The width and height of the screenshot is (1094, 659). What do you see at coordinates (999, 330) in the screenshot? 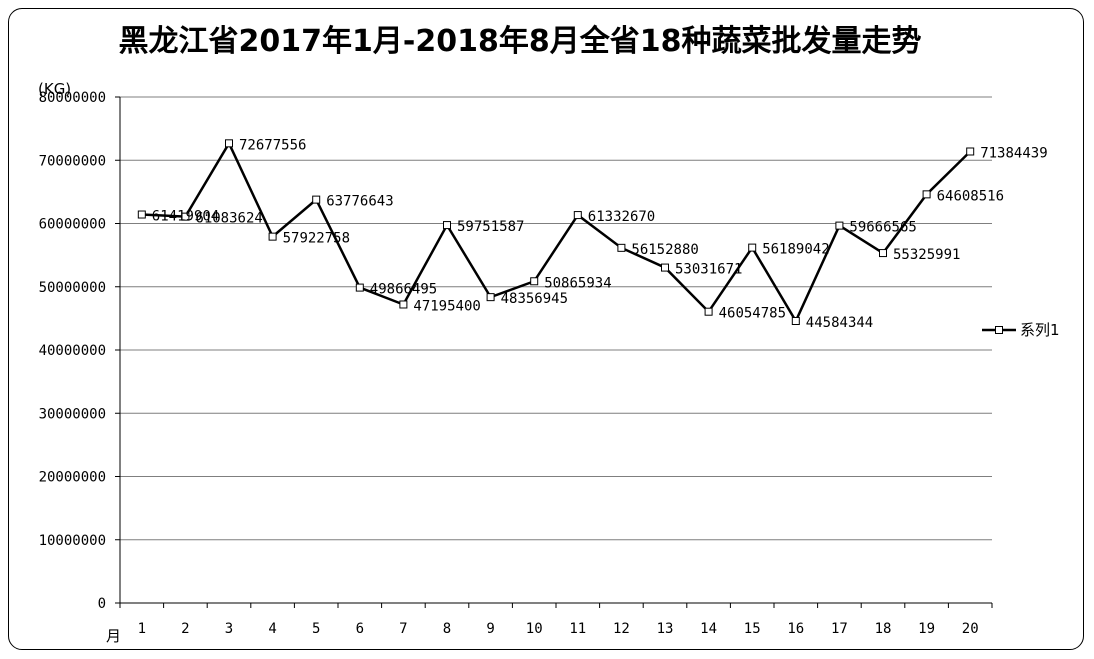
I see `legend-marker` at bounding box center [999, 330].